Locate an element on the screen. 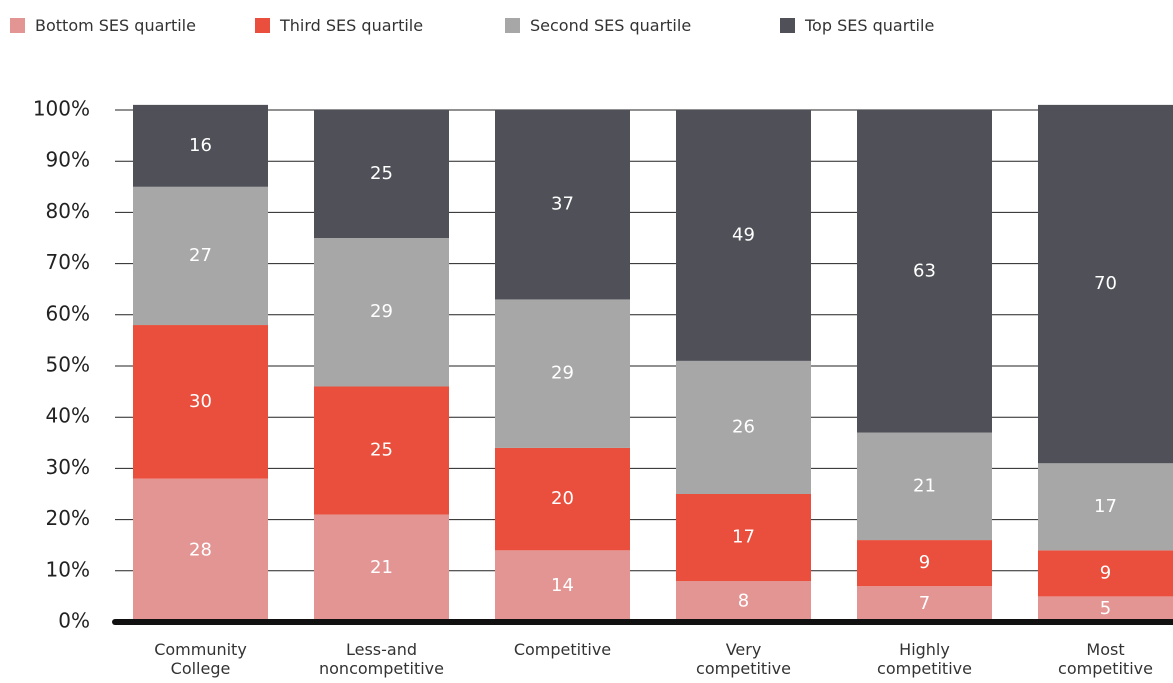  x-tick-label: Less-and noncompetitive is located at coordinates (381, 659).